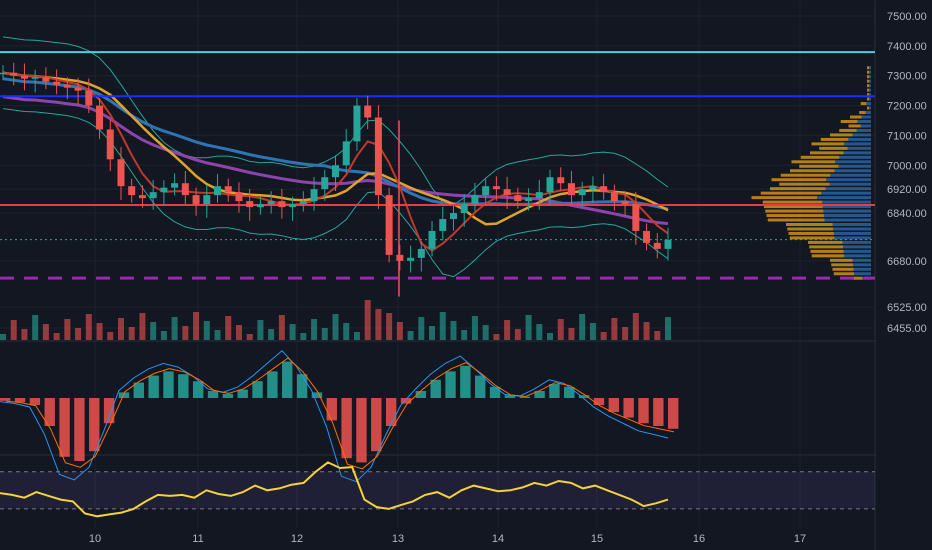  What do you see at coordinates (297, 539) in the screenshot?
I see `x-tick-label: 12` at bounding box center [297, 539].